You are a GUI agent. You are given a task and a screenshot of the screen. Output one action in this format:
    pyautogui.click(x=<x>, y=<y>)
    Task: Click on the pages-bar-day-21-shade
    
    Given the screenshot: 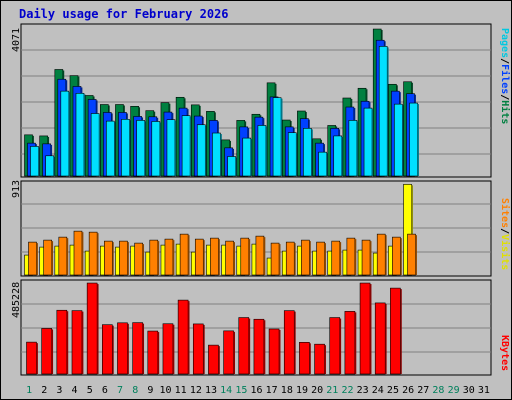 What is the action you would take?
    pyautogui.click(x=342, y=156)
    